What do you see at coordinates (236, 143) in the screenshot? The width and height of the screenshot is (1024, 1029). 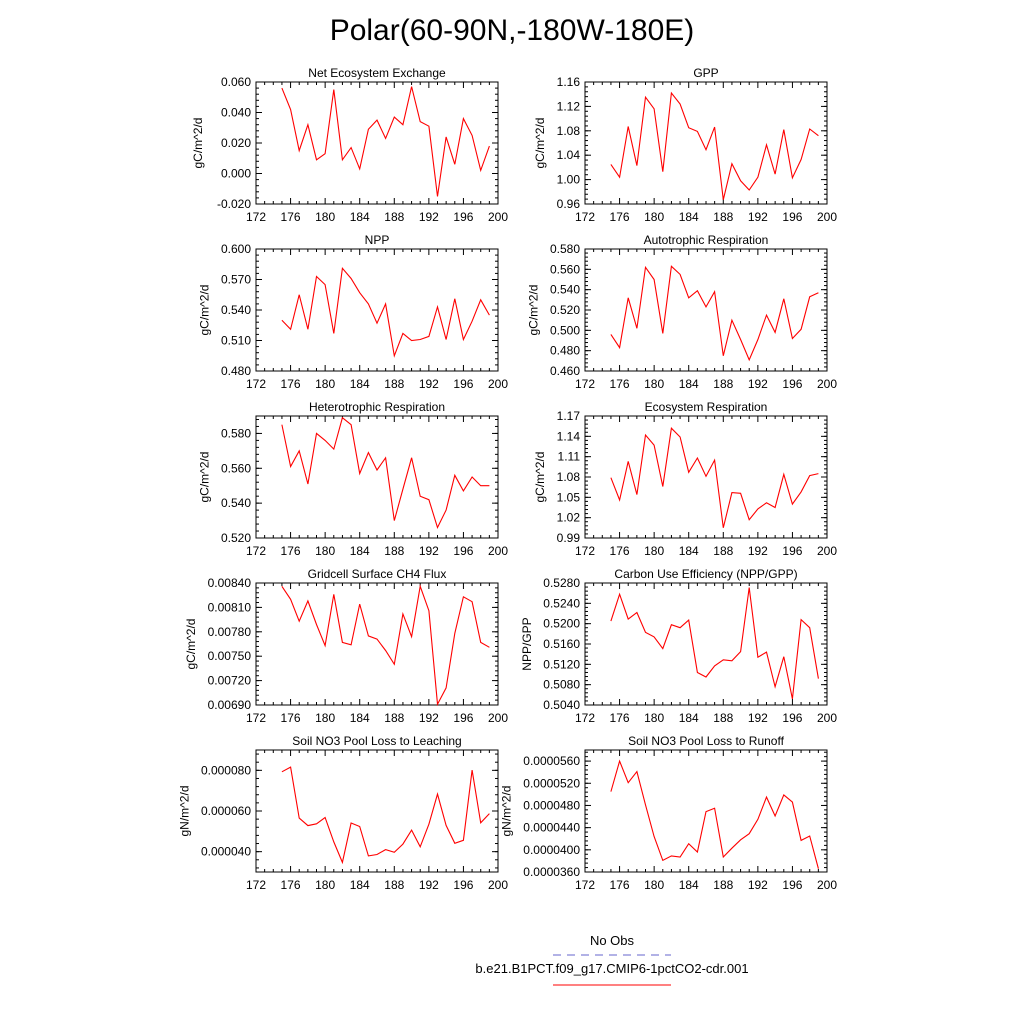 I see `y-tick-label: 0.020` at bounding box center [236, 143].